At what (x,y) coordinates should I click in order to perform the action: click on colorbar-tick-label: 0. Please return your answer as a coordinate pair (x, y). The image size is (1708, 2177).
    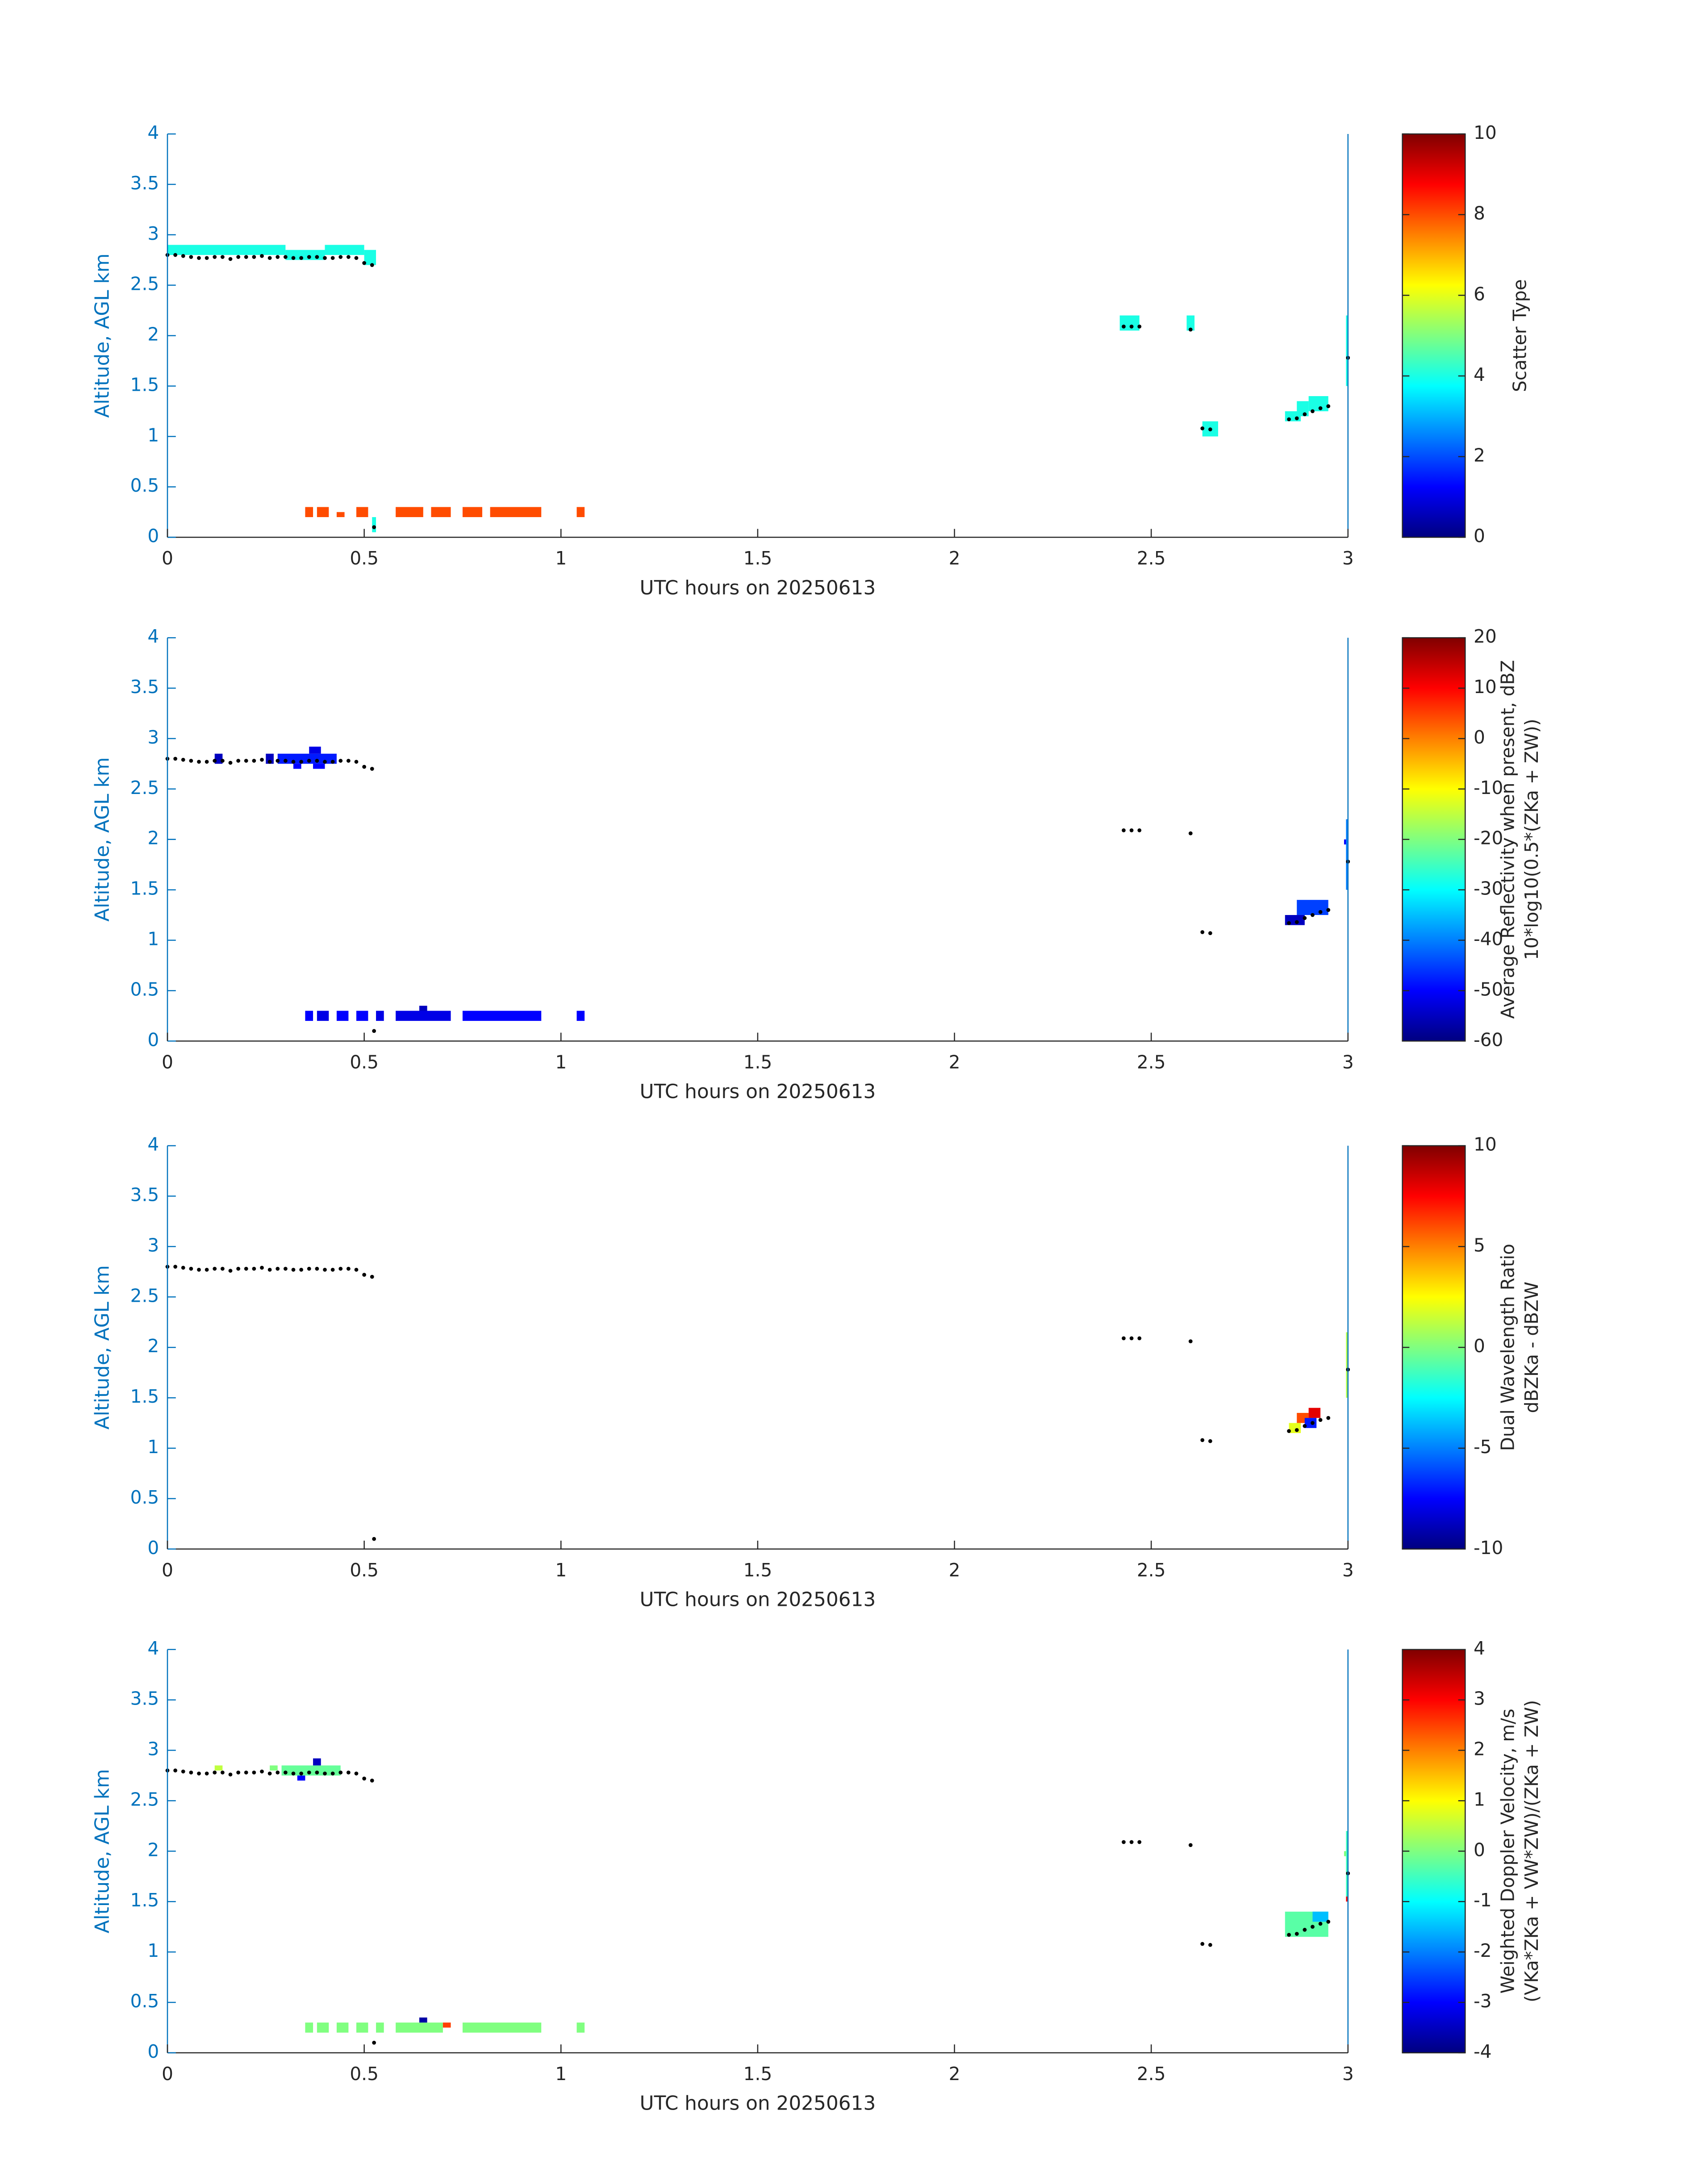
    Looking at the image, I should click on (1479, 1346).